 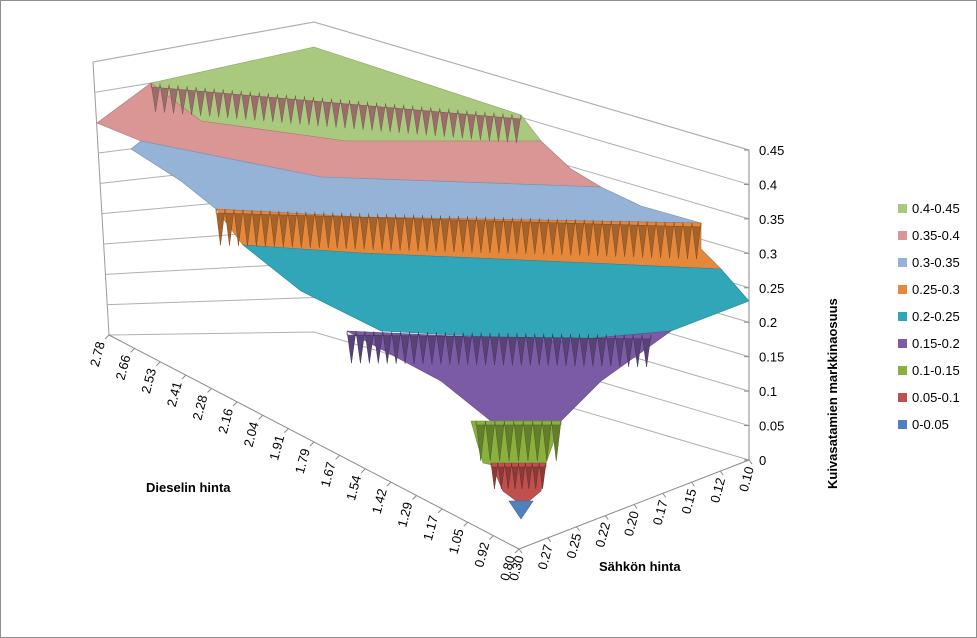 I want to click on diesel-tick-label: 2.28, so click(x=199, y=407).